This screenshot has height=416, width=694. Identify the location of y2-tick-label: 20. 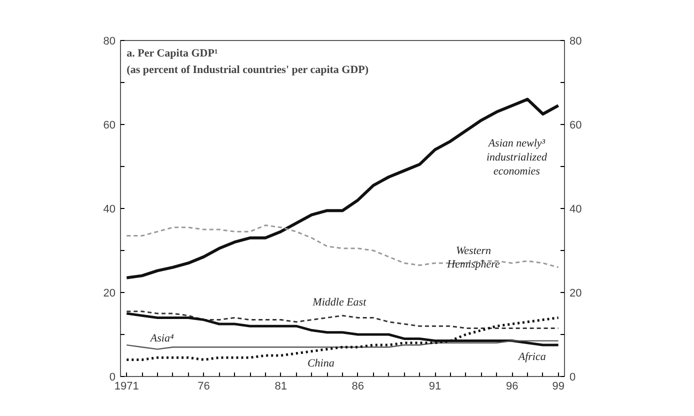
(576, 294).